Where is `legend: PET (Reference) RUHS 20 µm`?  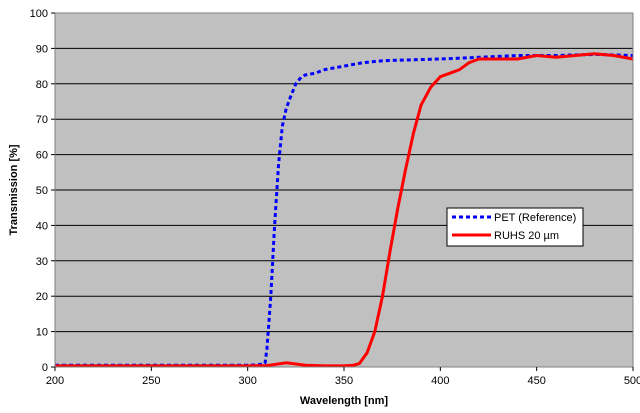 legend: PET (Reference) RUHS 20 µm is located at coordinates (515, 227).